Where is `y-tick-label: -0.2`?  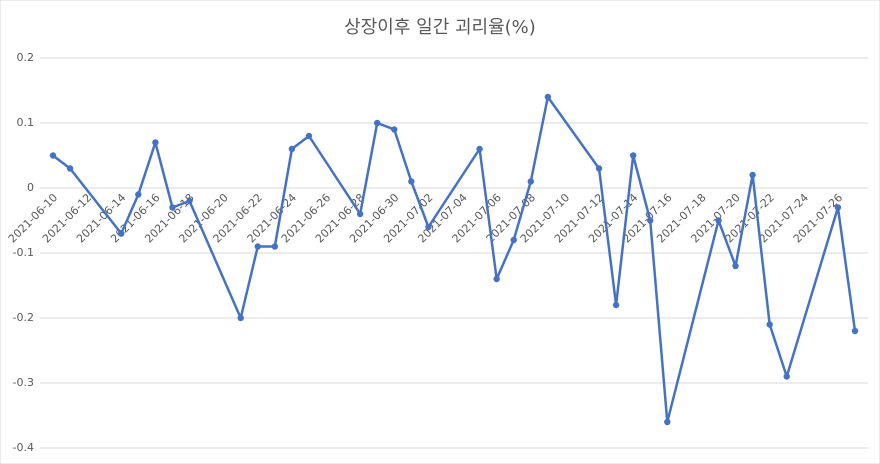 y-tick-label: -0.2 is located at coordinates (23, 317).